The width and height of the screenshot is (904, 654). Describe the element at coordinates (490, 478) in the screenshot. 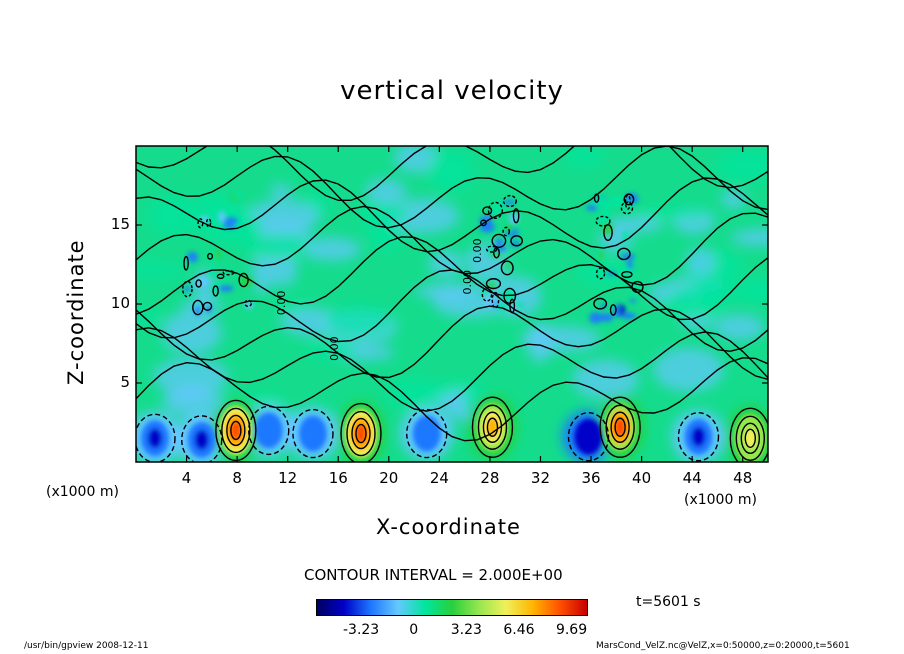

I see `x-tick-label: 28` at that location.